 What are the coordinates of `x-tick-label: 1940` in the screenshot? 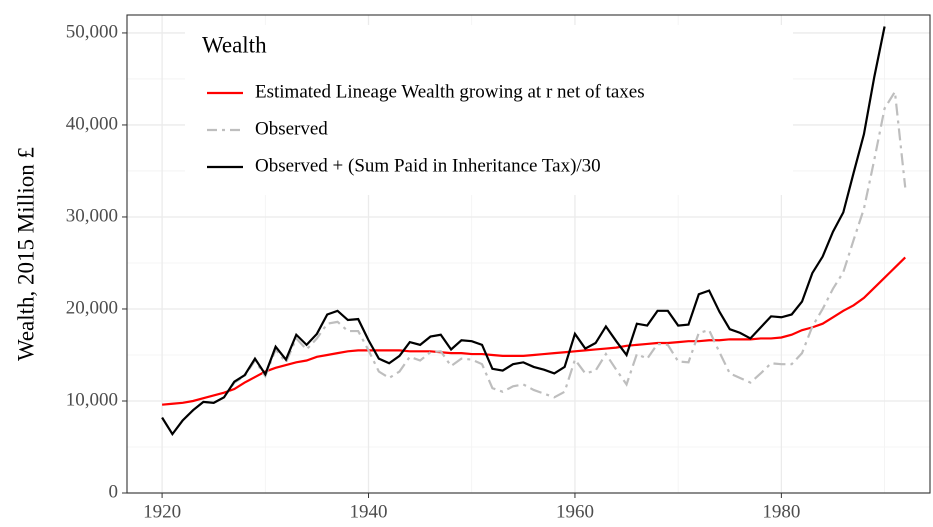 It's located at (369, 511).